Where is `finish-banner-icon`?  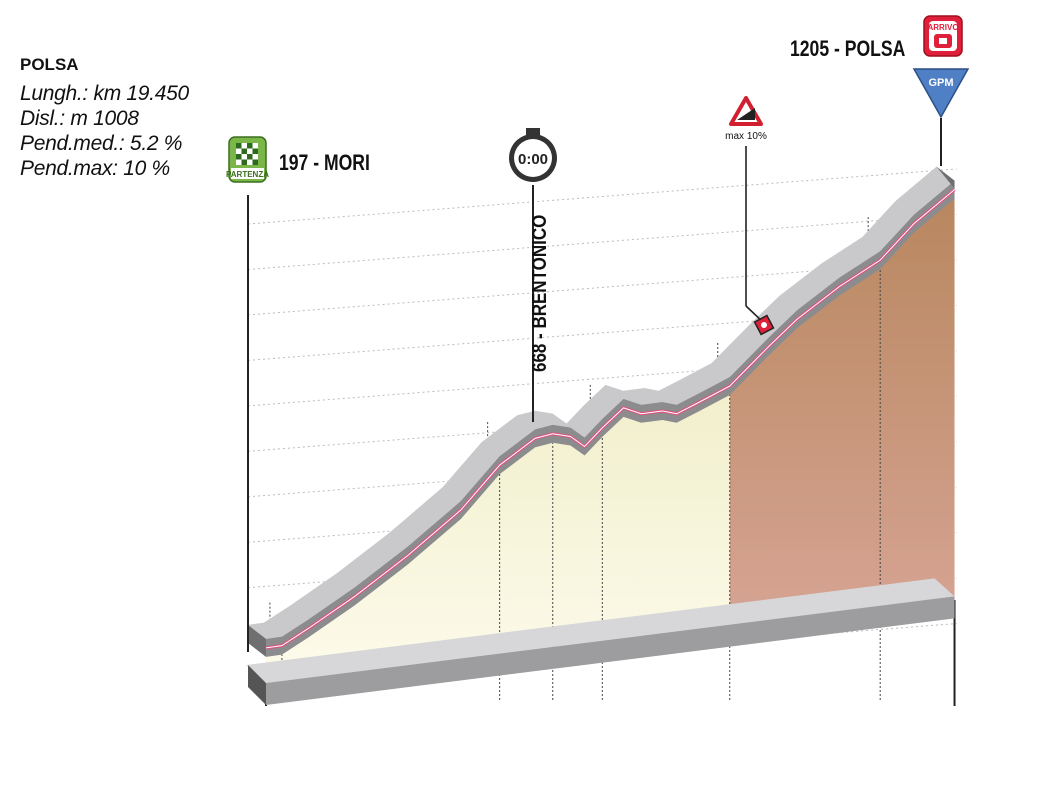 finish-banner-icon is located at coordinates (943, 41).